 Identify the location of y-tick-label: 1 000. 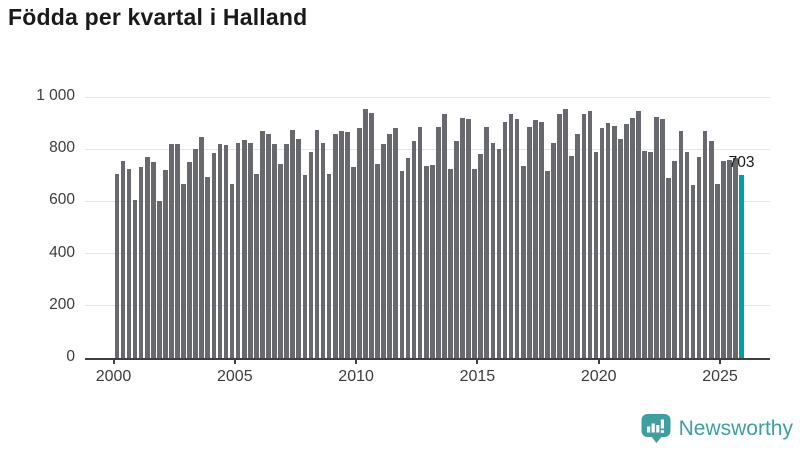
(55, 95).